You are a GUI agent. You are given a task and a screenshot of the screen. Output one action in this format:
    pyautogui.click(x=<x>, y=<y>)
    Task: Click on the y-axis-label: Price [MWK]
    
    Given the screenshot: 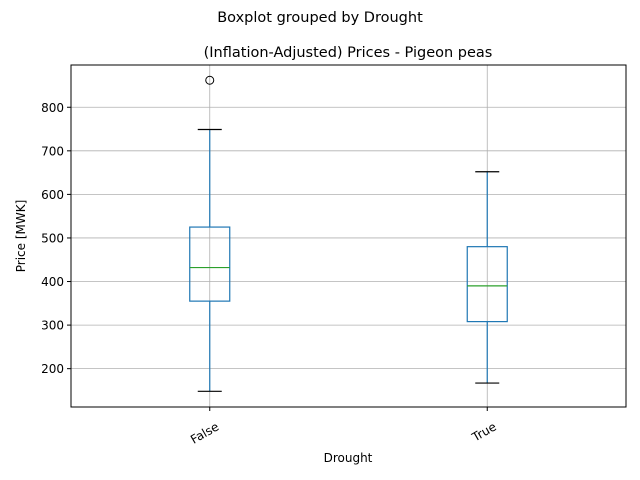 What is the action you would take?
    pyautogui.click(x=21, y=236)
    